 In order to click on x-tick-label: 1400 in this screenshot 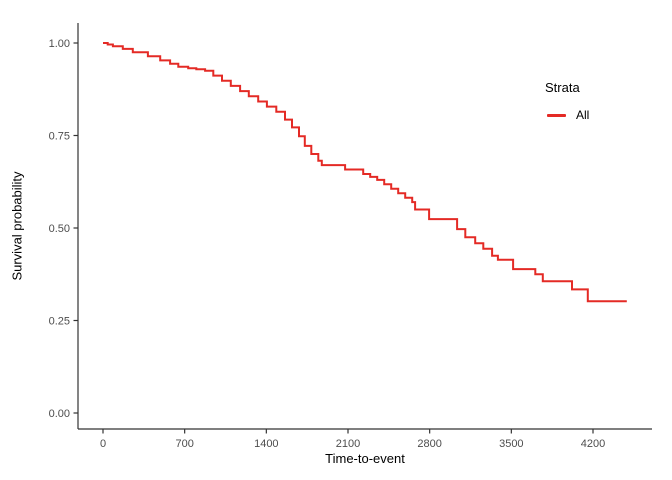, I will do `click(266, 444)`.